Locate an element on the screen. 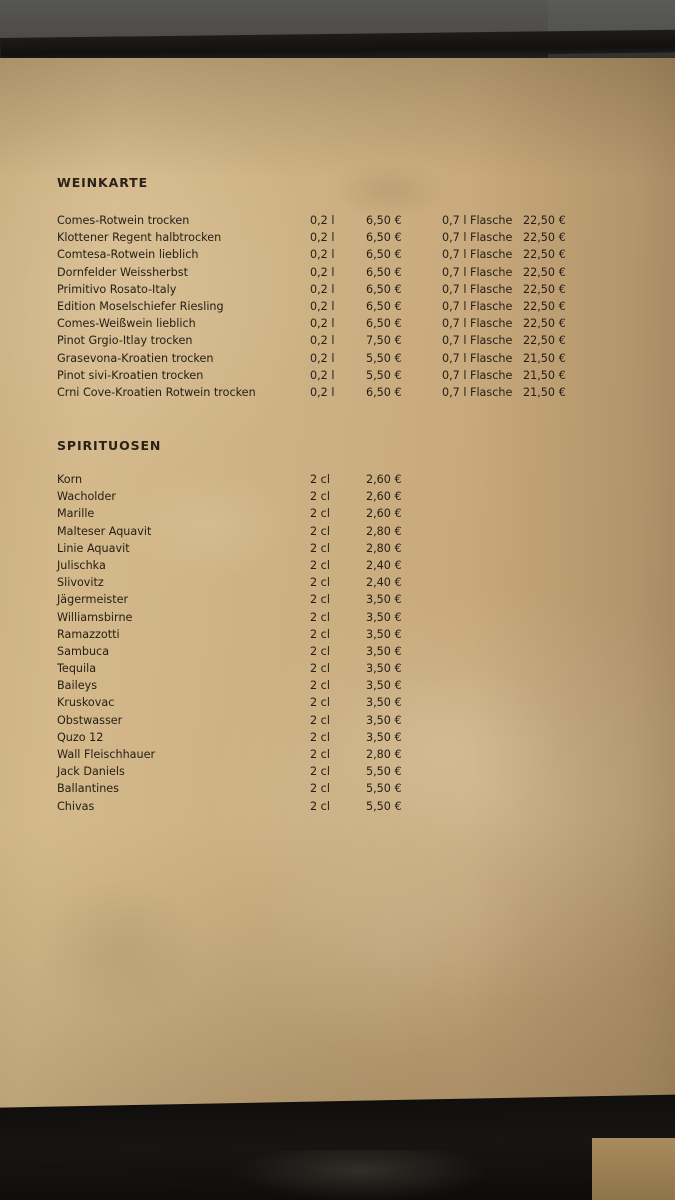 The image size is (675, 1200). spirit-name: Ramazzotti is located at coordinates (88, 634).